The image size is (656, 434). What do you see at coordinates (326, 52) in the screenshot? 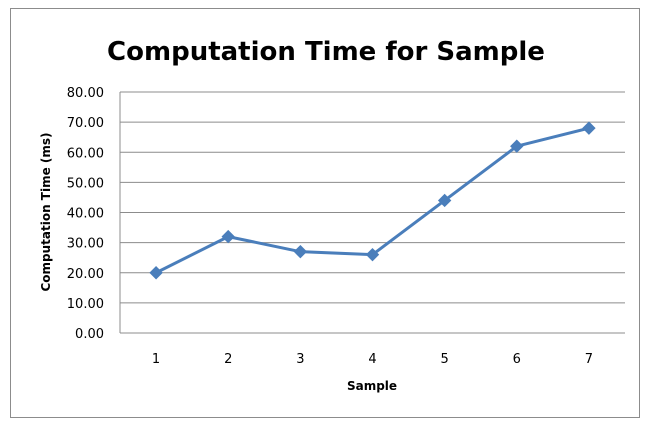
I see `chart-title: Computation Time for Sample` at bounding box center [326, 52].